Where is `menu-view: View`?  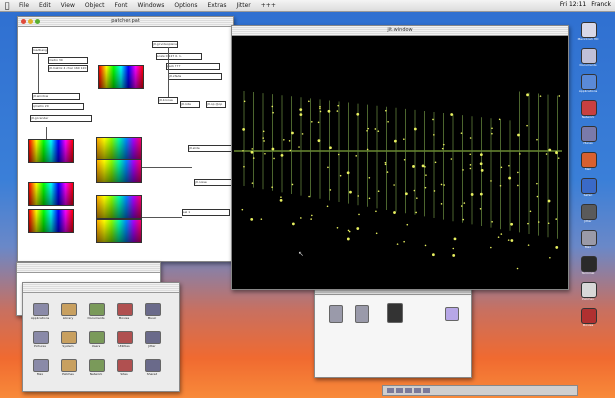
menu-view: View is located at coordinates (67, 5).